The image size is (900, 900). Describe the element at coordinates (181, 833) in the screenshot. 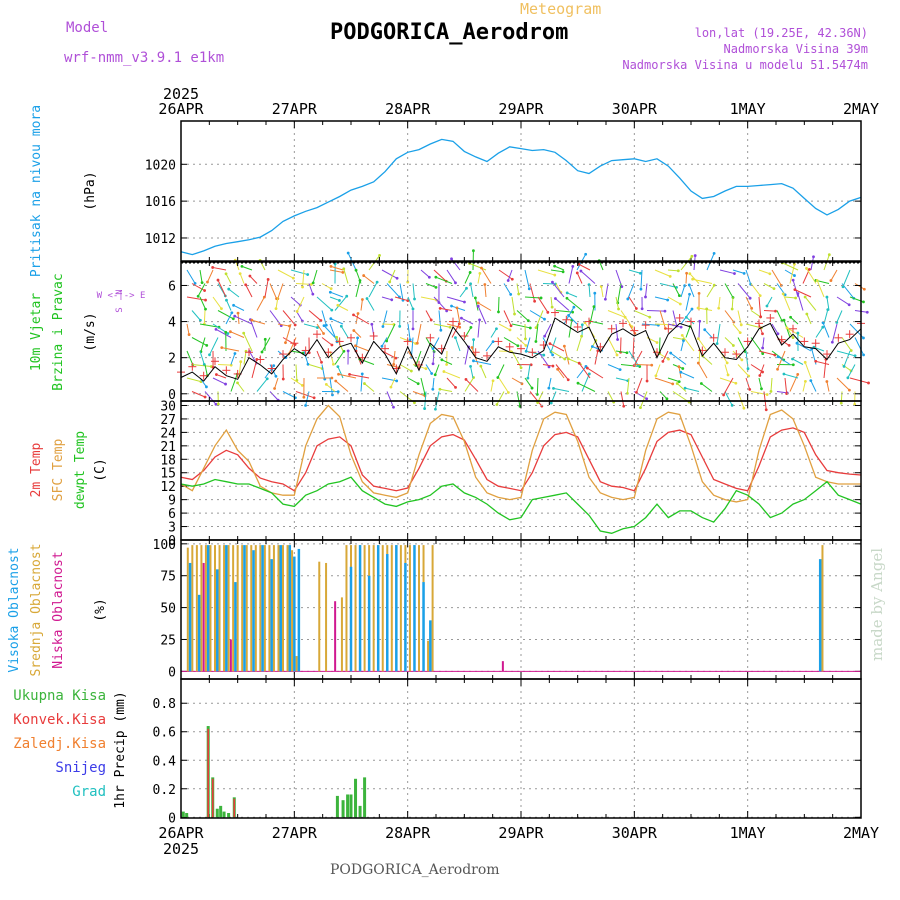

I see `x-tick-label-bottom: 26APR` at that location.